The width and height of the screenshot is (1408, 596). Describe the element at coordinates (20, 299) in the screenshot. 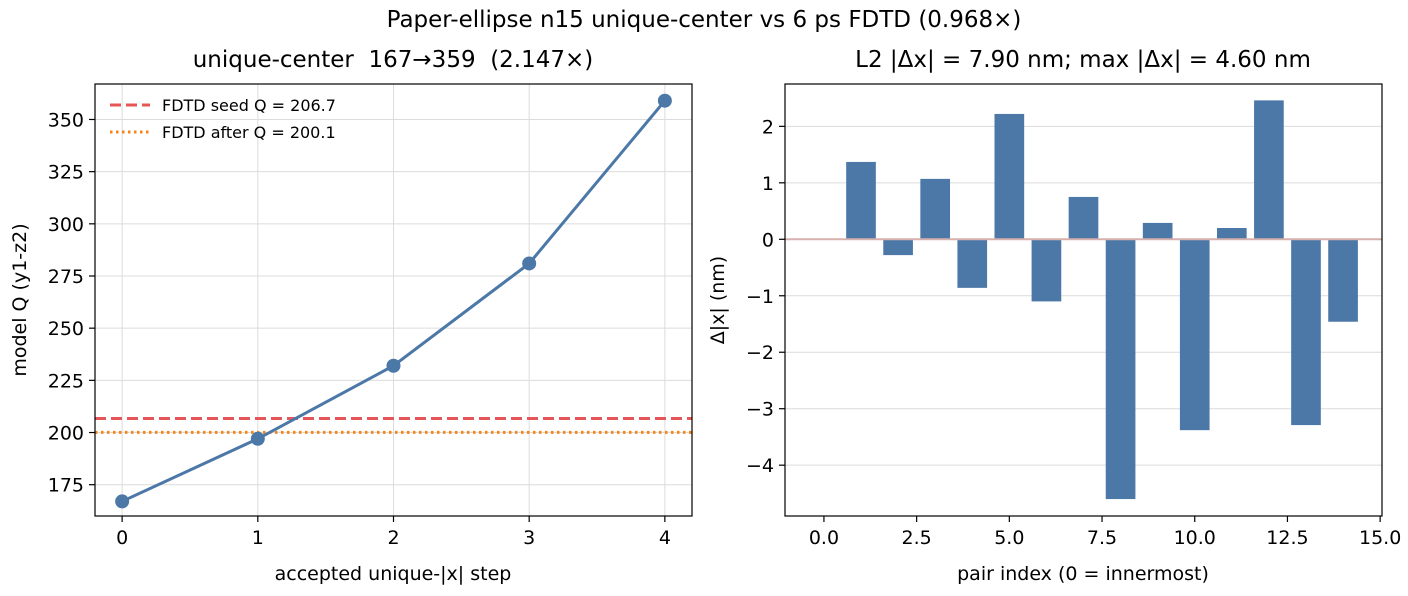

I see `left-y-axis-label: model Q (y1-z2)` at that location.